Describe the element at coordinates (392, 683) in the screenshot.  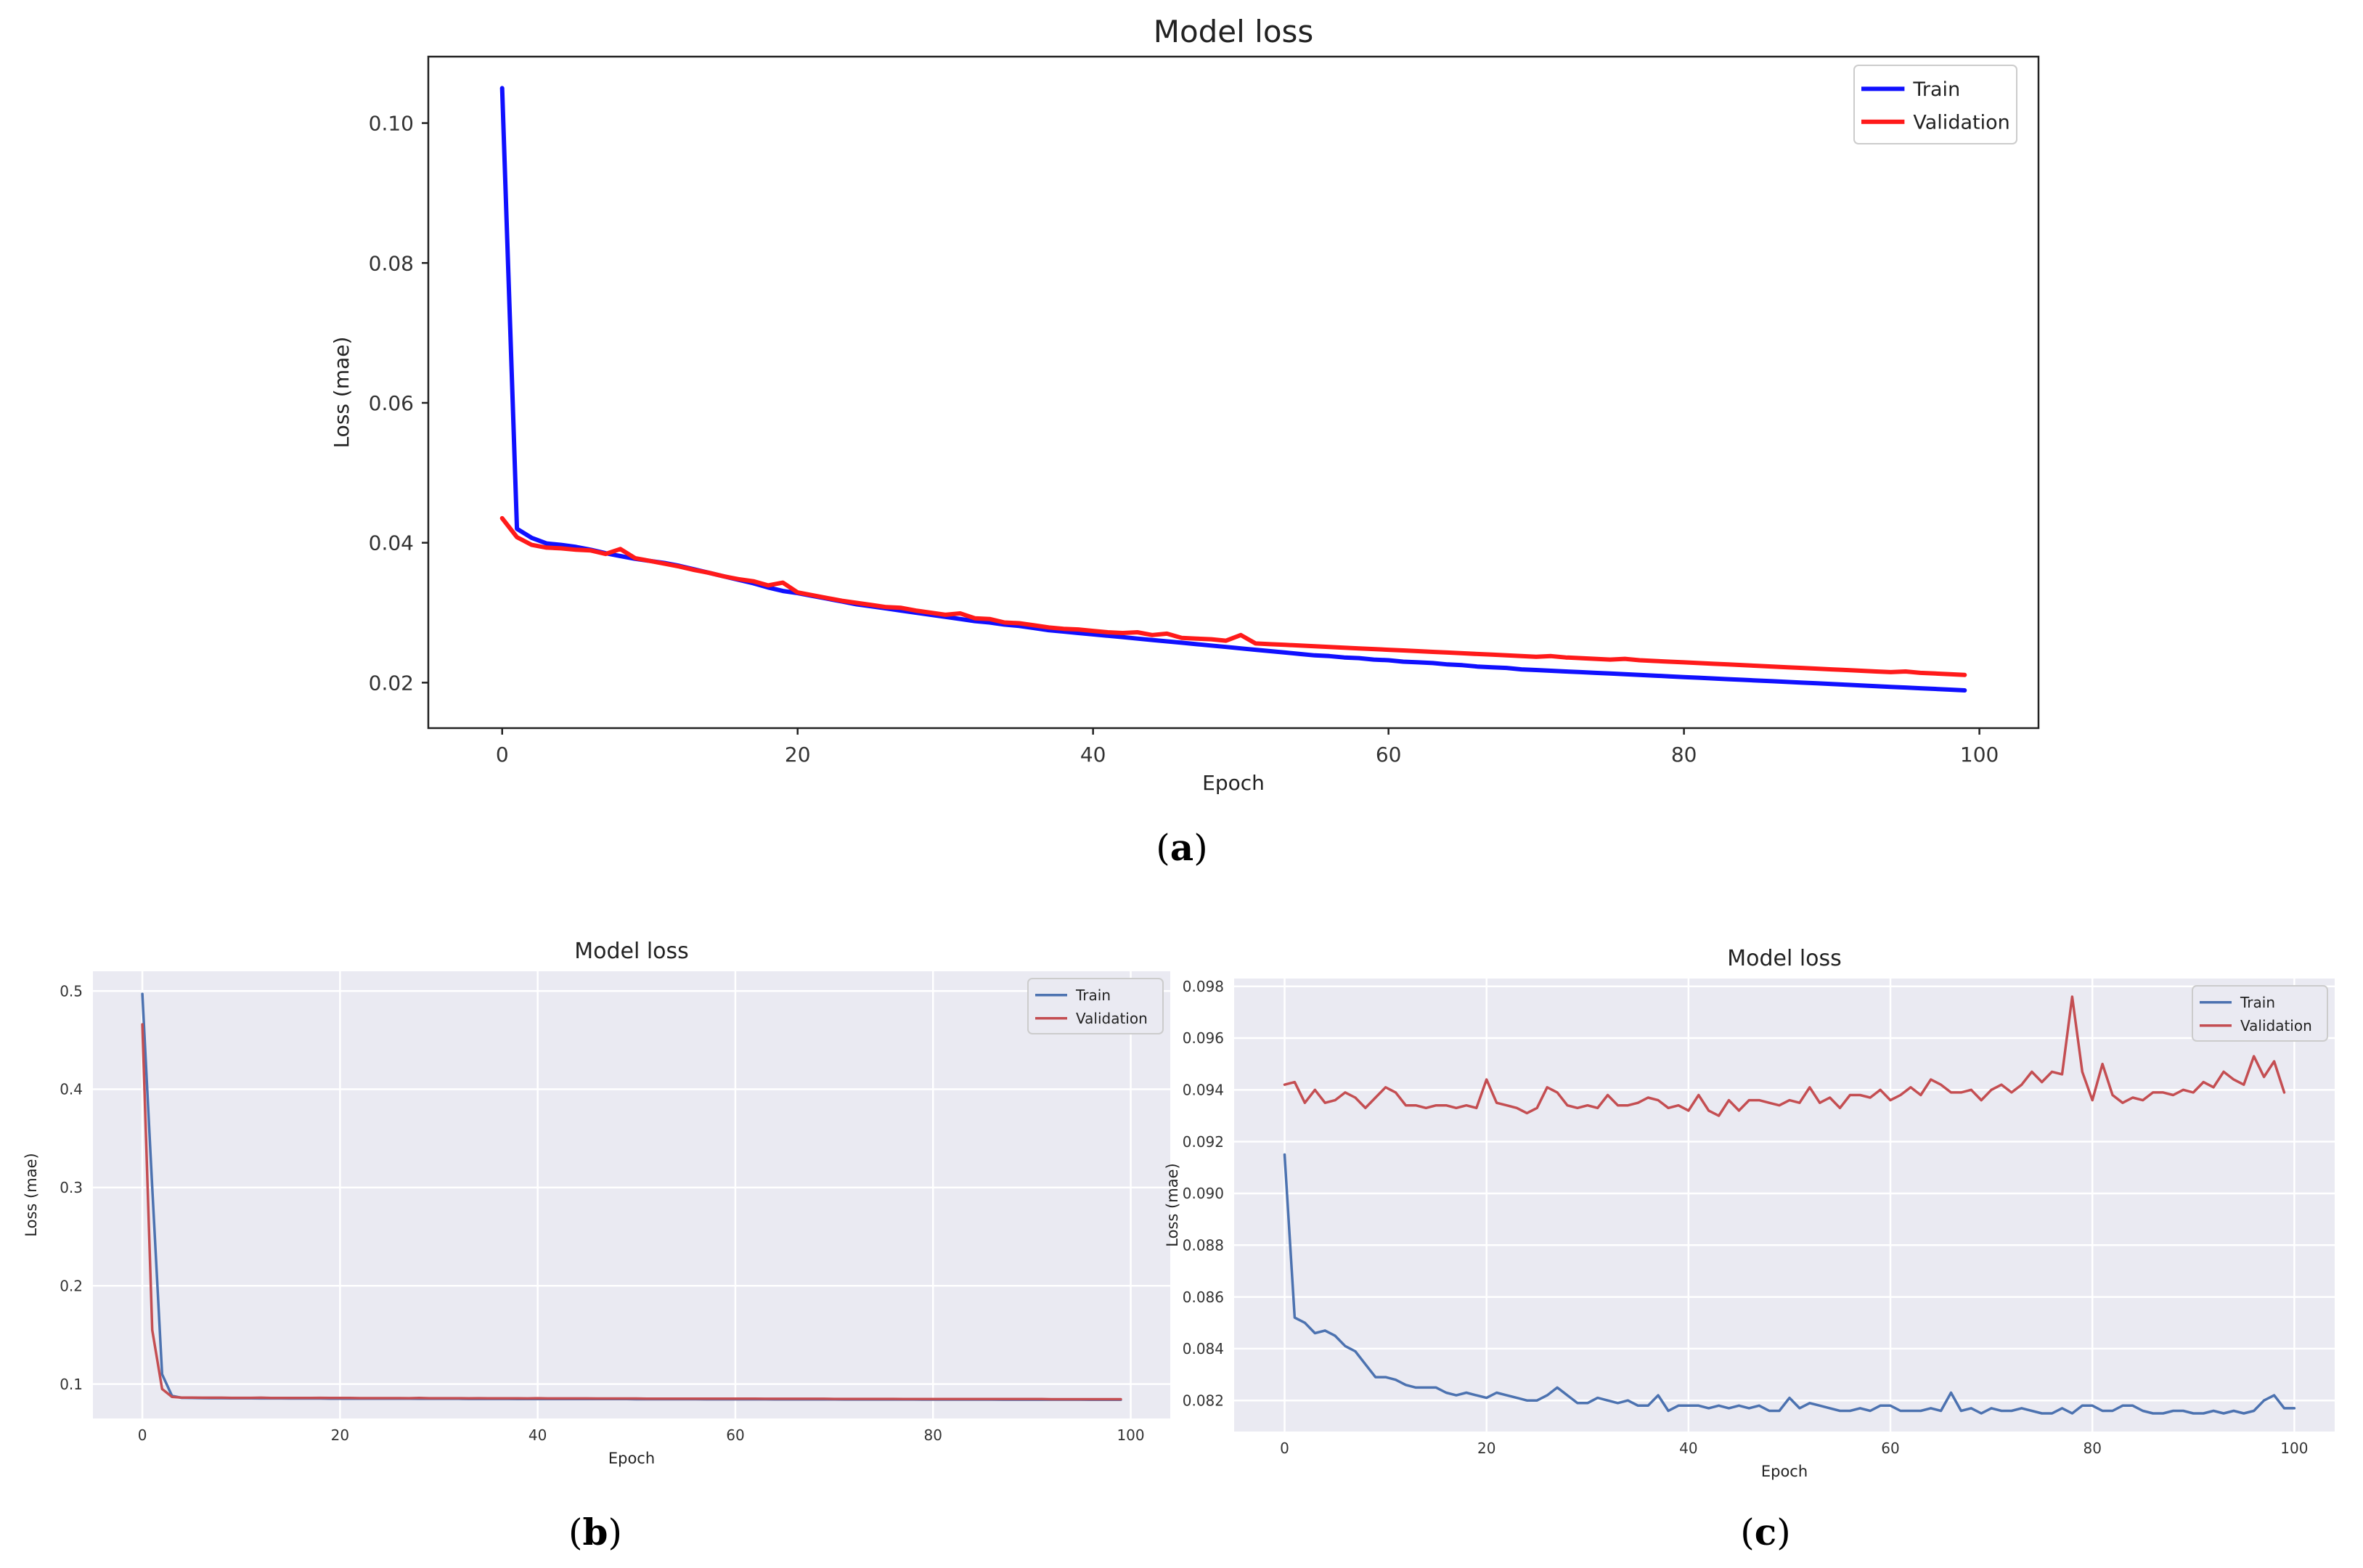
I see `y-tick-label: 0.02` at that location.